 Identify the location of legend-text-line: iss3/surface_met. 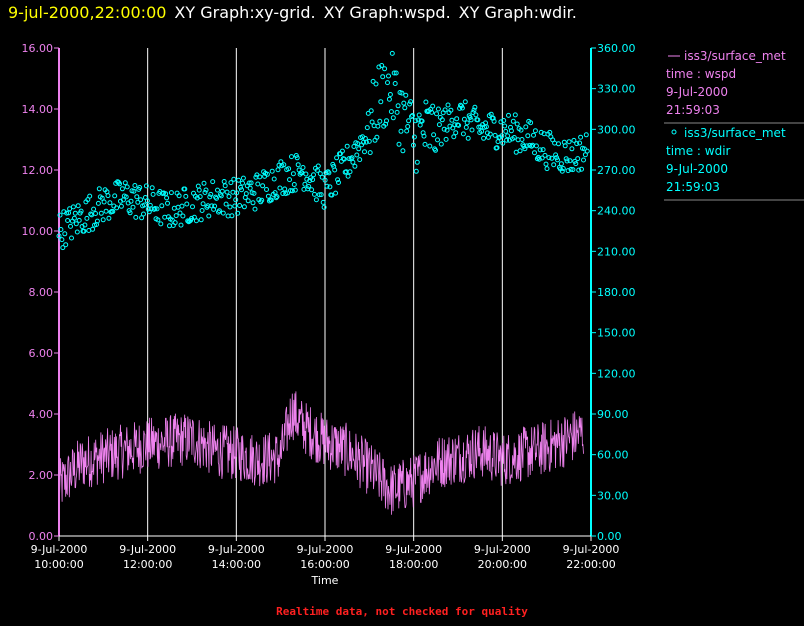
(735, 133).